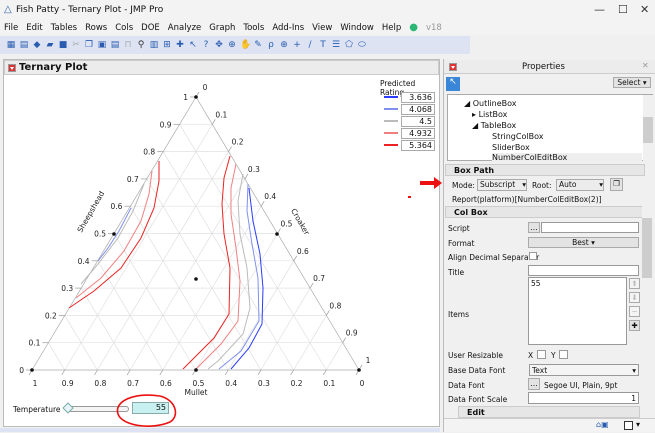 This screenshot has height=433, width=655. Describe the element at coordinates (96, 27) in the screenshot. I see `menu-rows: Rows` at that location.